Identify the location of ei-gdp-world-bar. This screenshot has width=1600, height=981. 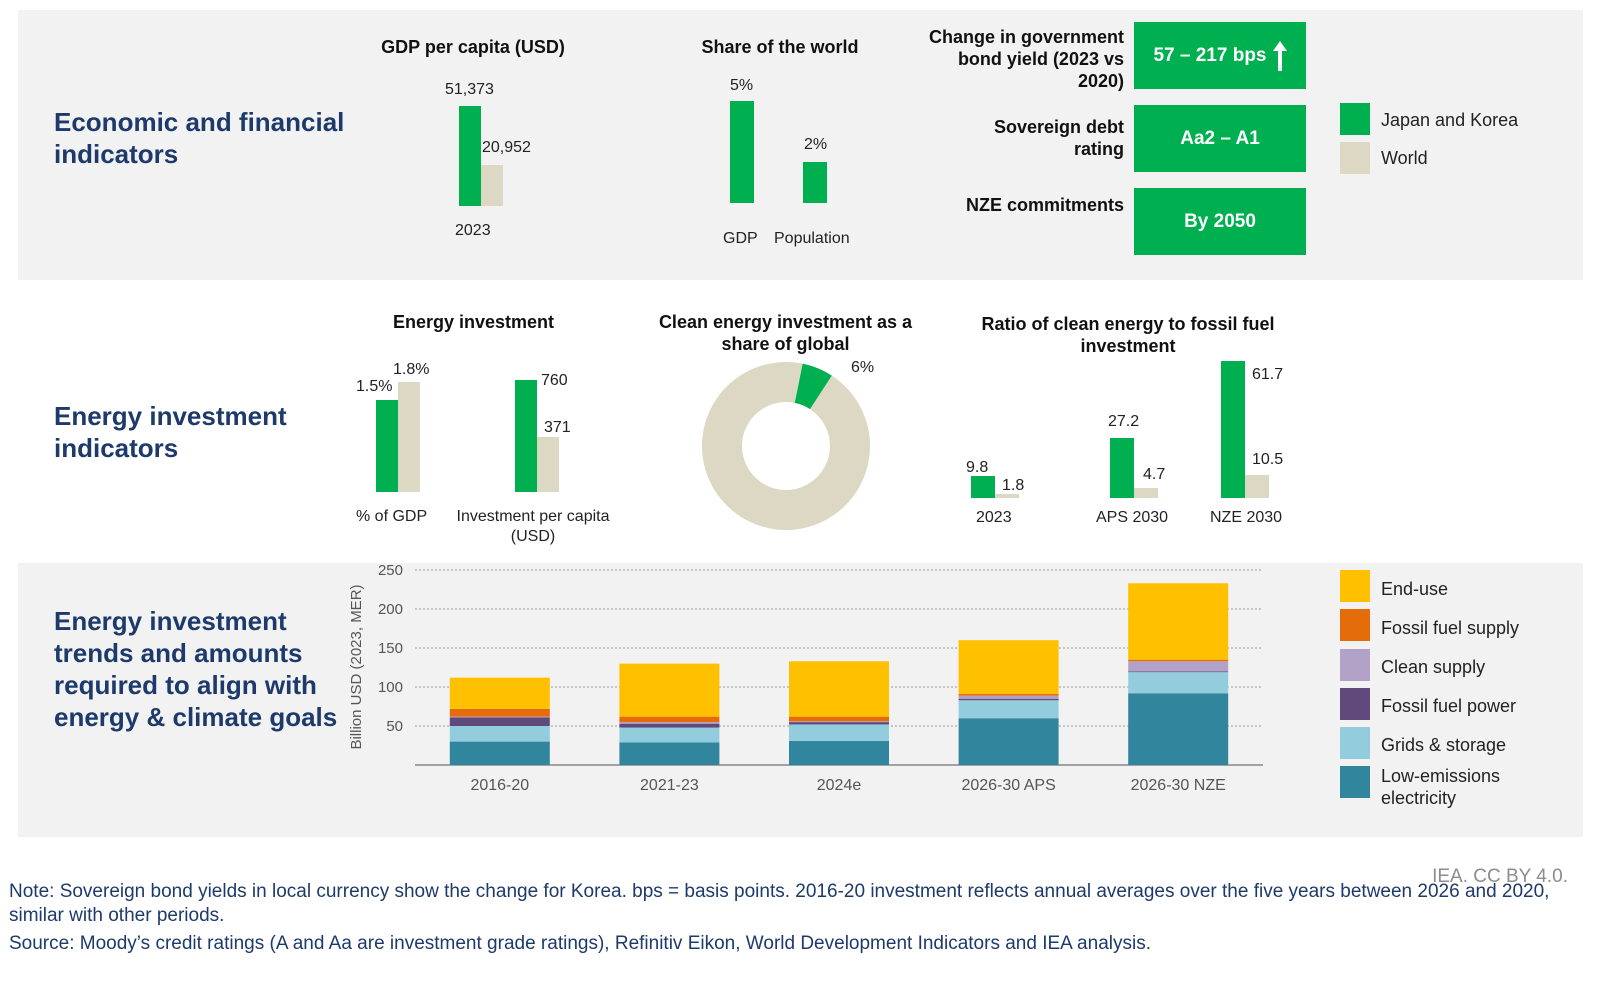
(409, 437).